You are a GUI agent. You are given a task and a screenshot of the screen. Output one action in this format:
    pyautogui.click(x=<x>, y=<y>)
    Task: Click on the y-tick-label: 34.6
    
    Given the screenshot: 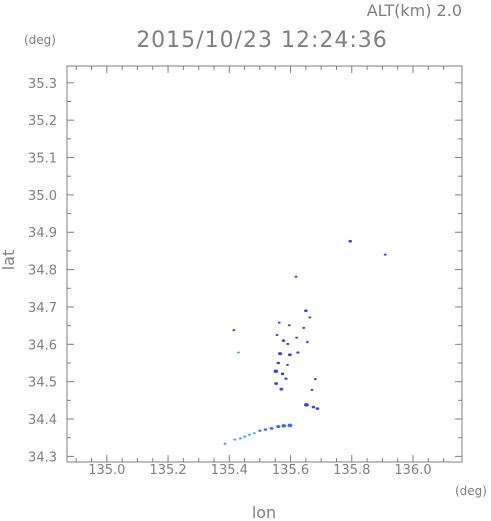 What is the action you would take?
    pyautogui.click(x=42, y=345)
    